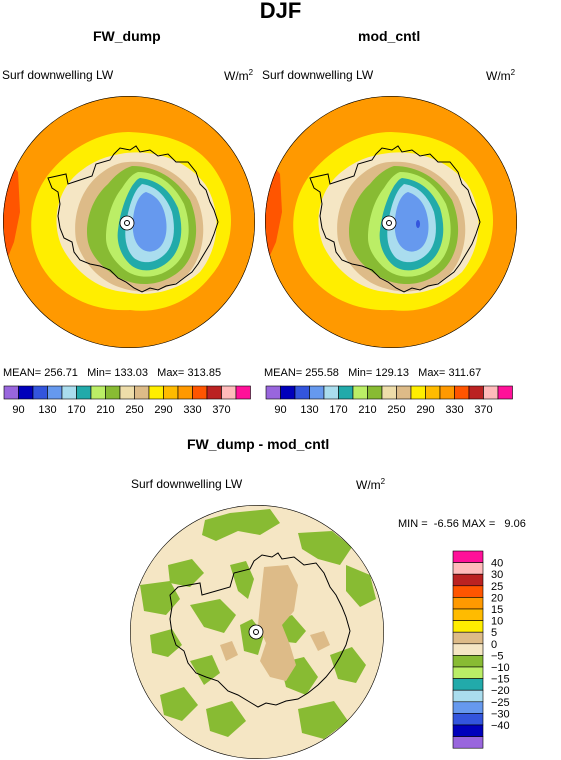  What do you see at coordinates (61, 373) in the screenshot?
I see `mean-value-fw-dump: 256.71` at bounding box center [61, 373].